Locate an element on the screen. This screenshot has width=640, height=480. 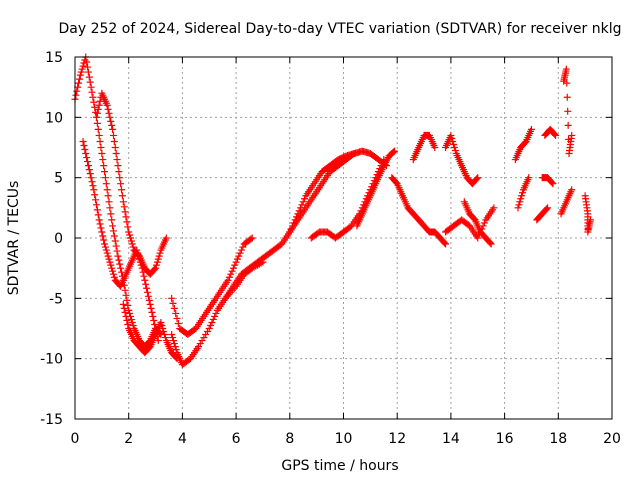
series-arc-v is located at coordinates (588, 214).